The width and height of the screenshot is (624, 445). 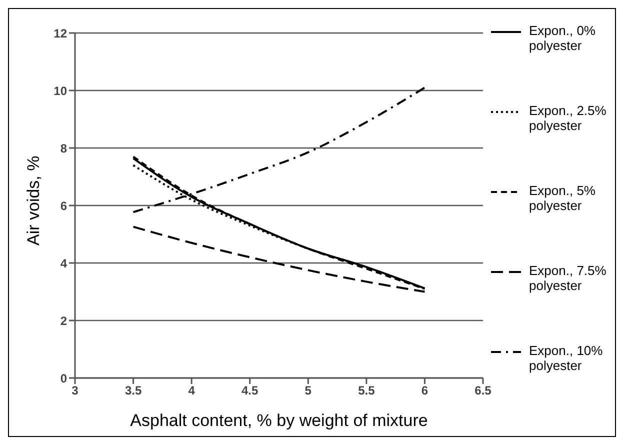 What do you see at coordinates (279, 420) in the screenshot?
I see `x-axis-title: Asphalt content, % by weight of mixture` at bounding box center [279, 420].